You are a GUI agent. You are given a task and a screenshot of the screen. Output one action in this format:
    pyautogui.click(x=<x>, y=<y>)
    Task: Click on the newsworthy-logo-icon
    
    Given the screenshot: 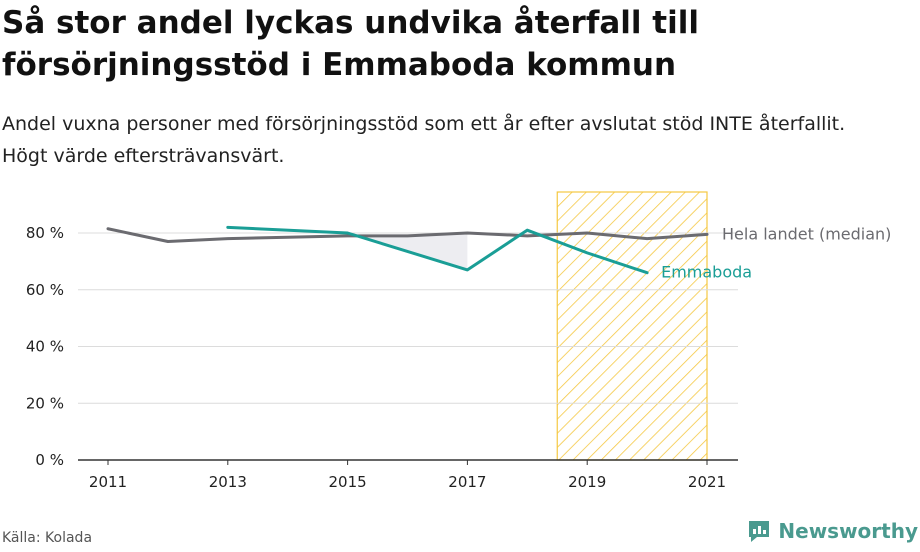 What is the action you would take?
    pyautogui.click(x=759, y=531)
    